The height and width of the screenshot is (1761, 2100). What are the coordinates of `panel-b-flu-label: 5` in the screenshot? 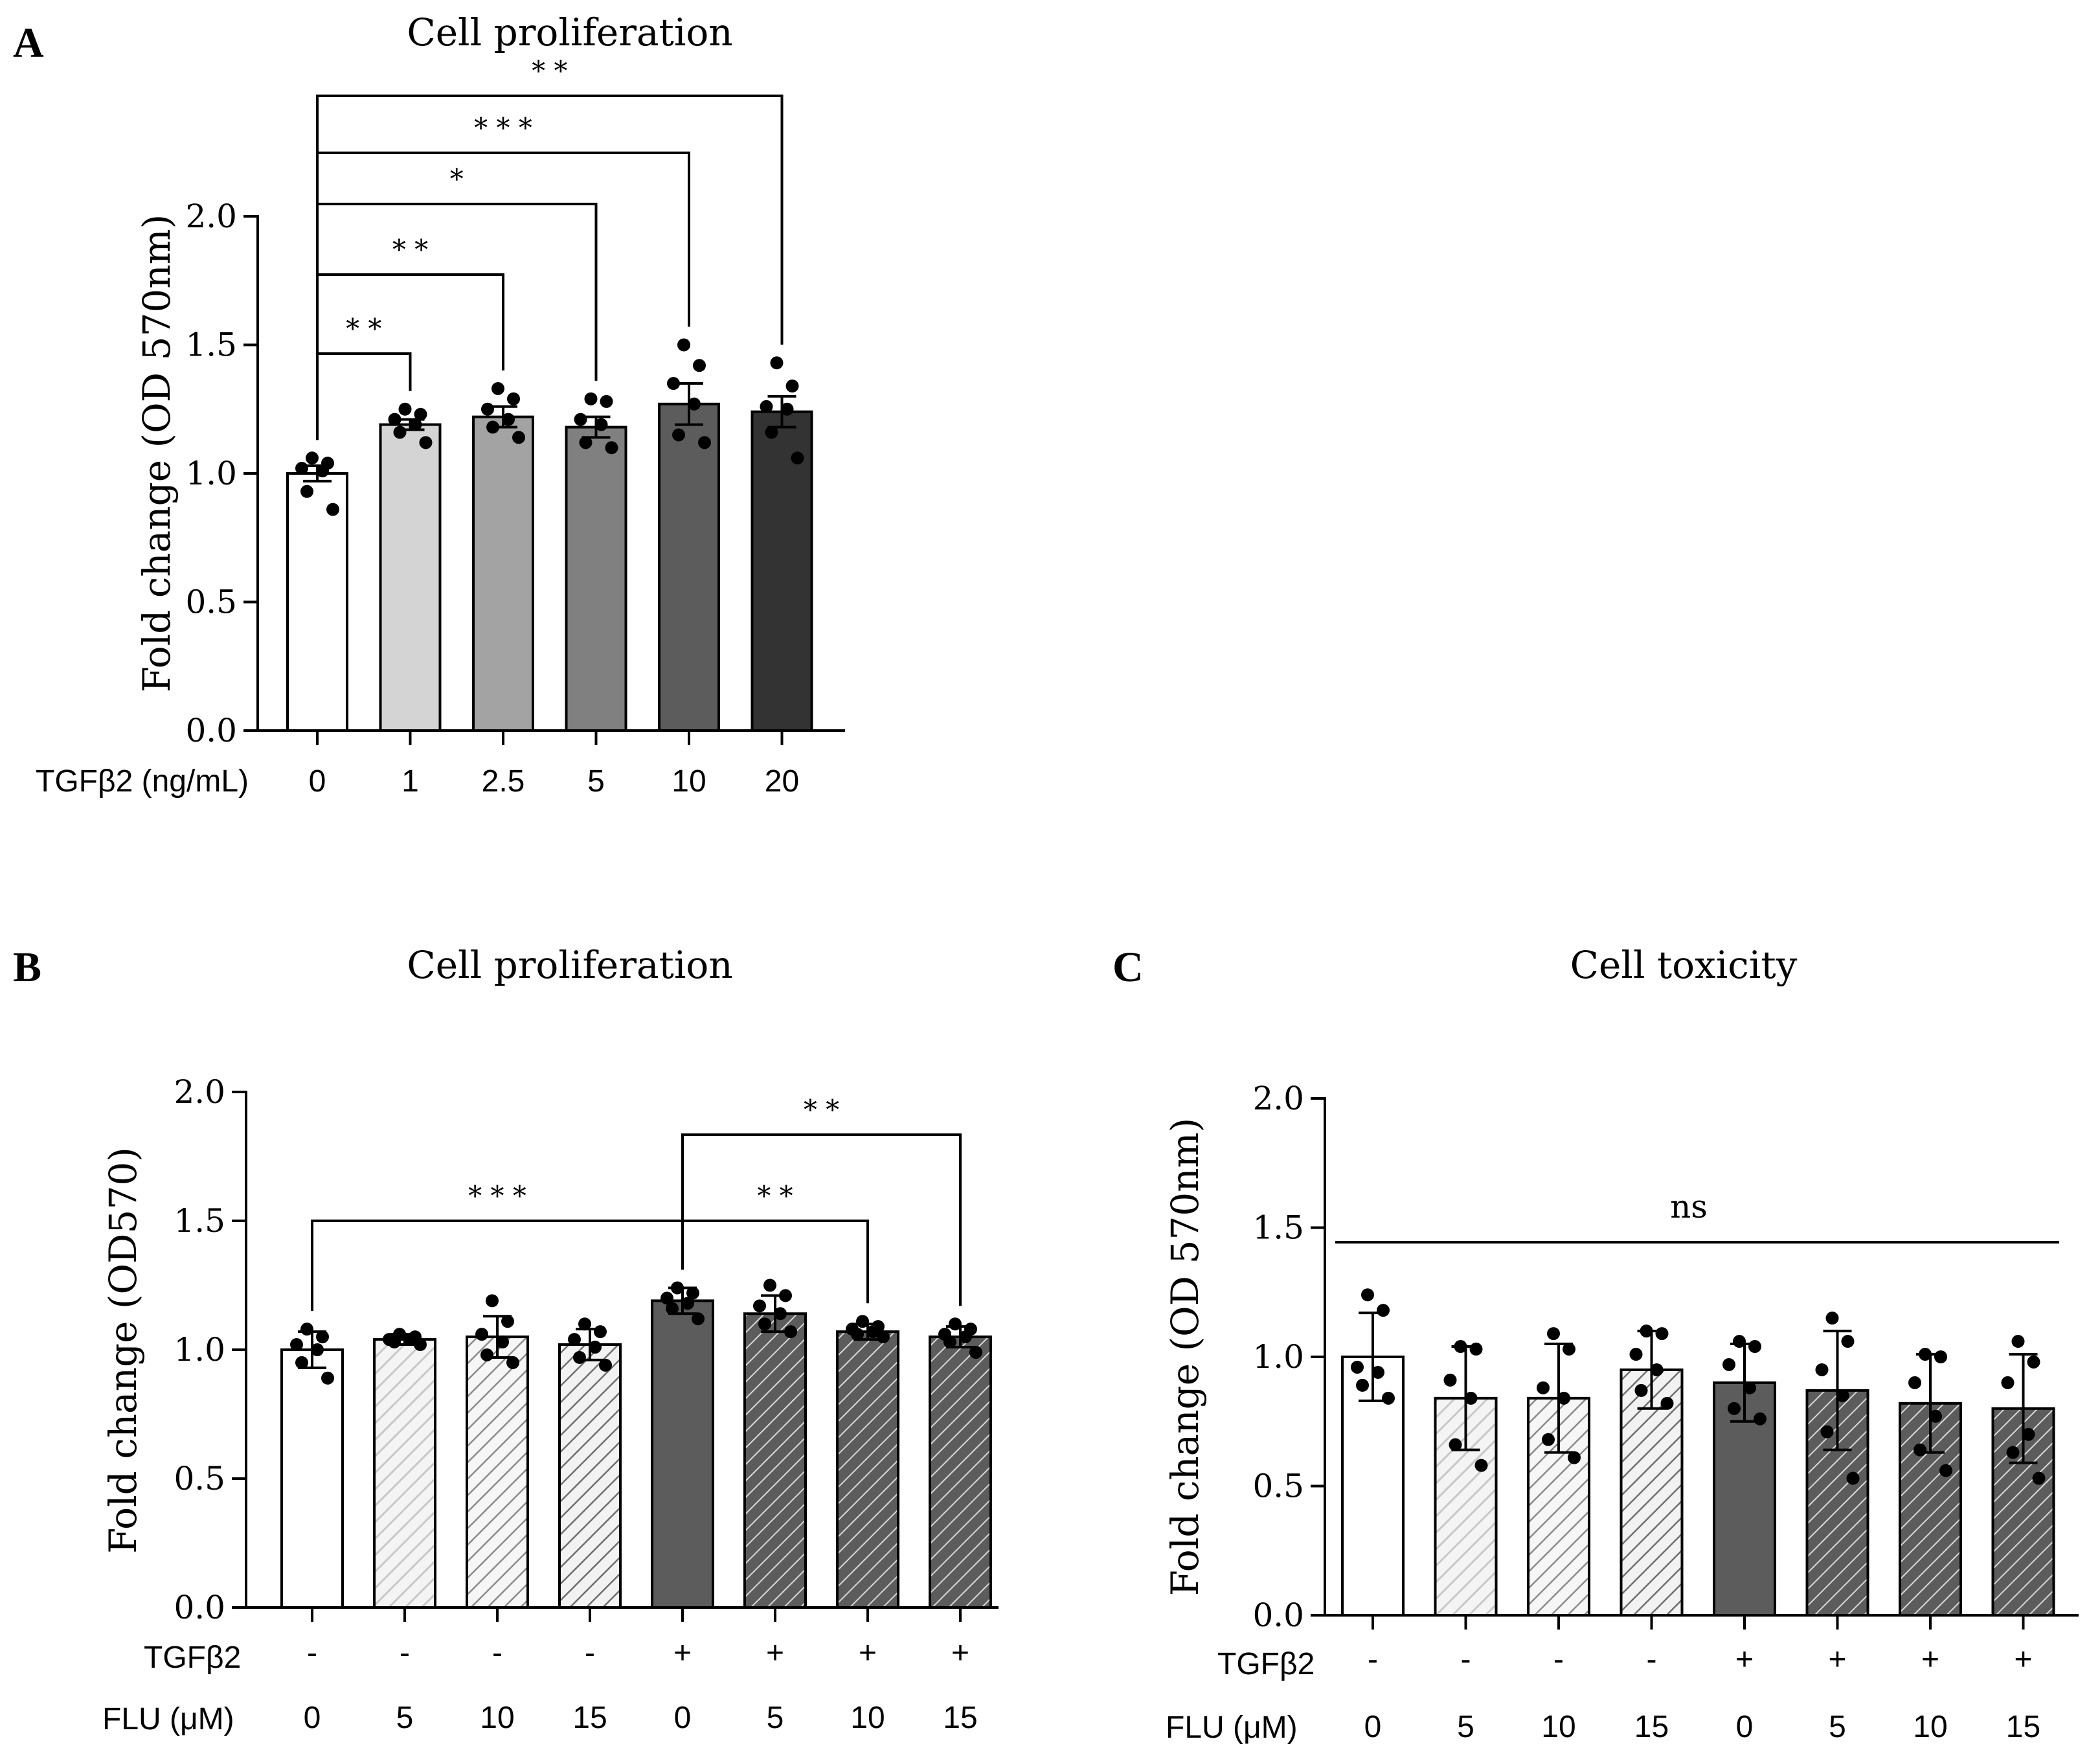 It's located at (776, 1718).